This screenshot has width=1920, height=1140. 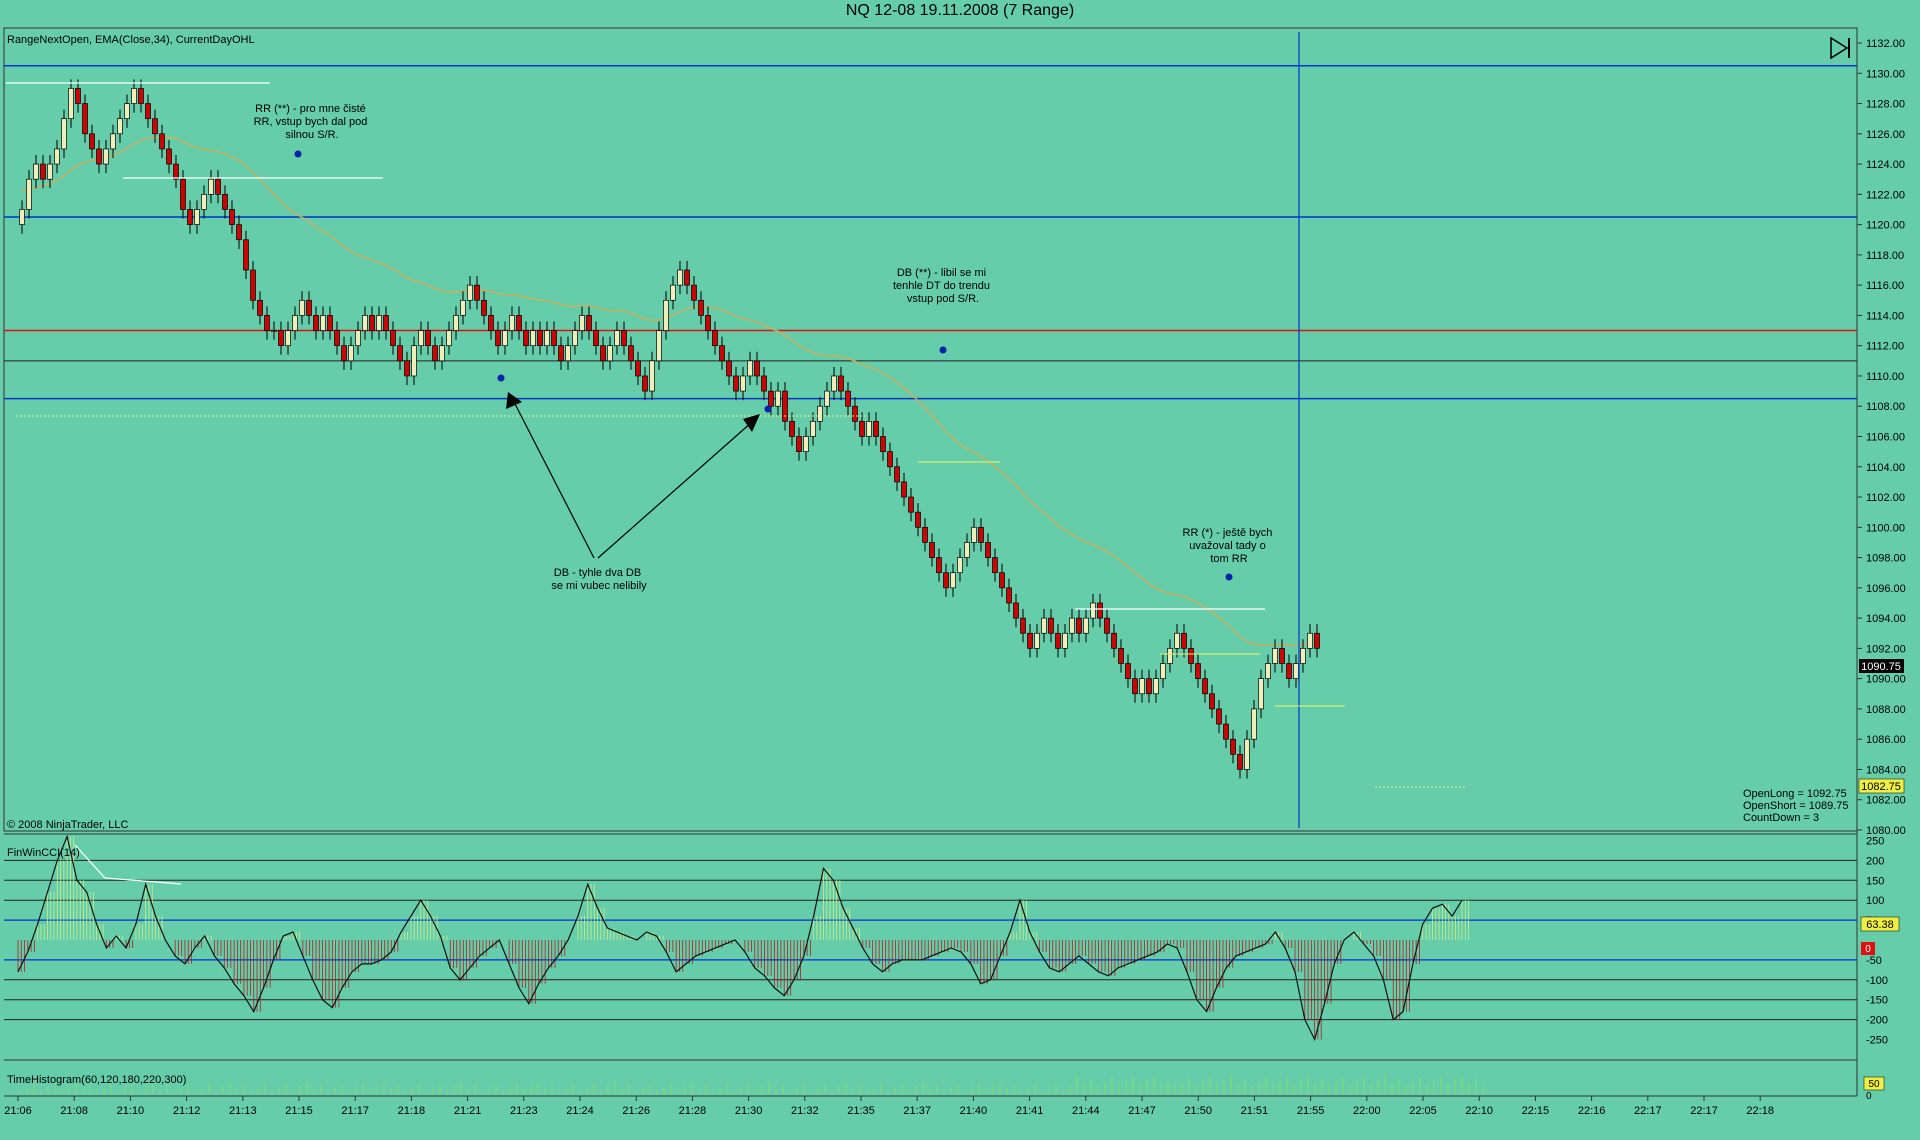 I want to click on time-tick-label: 21:50, so click(x=1198, y=1111).